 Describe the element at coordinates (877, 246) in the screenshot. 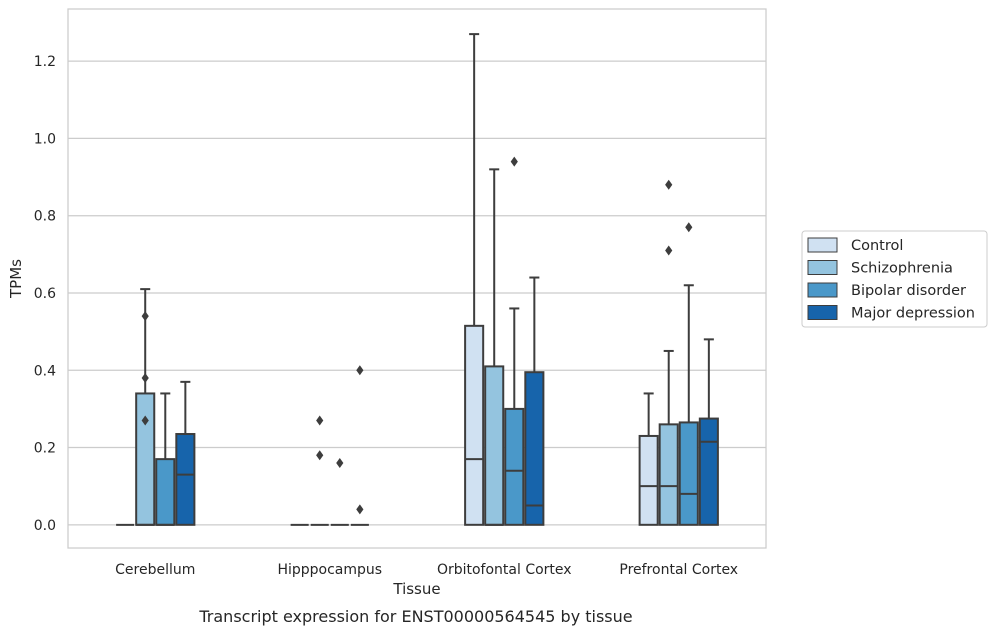

I see `legend-label: Control` at that location.